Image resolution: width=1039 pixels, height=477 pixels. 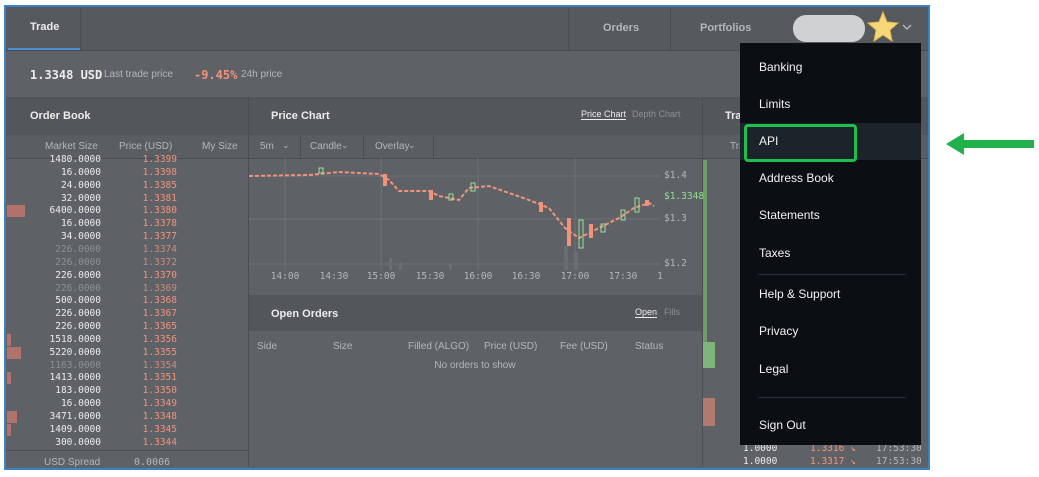 I want to click on order-price: 1.3398, so click(x=159, y=172).